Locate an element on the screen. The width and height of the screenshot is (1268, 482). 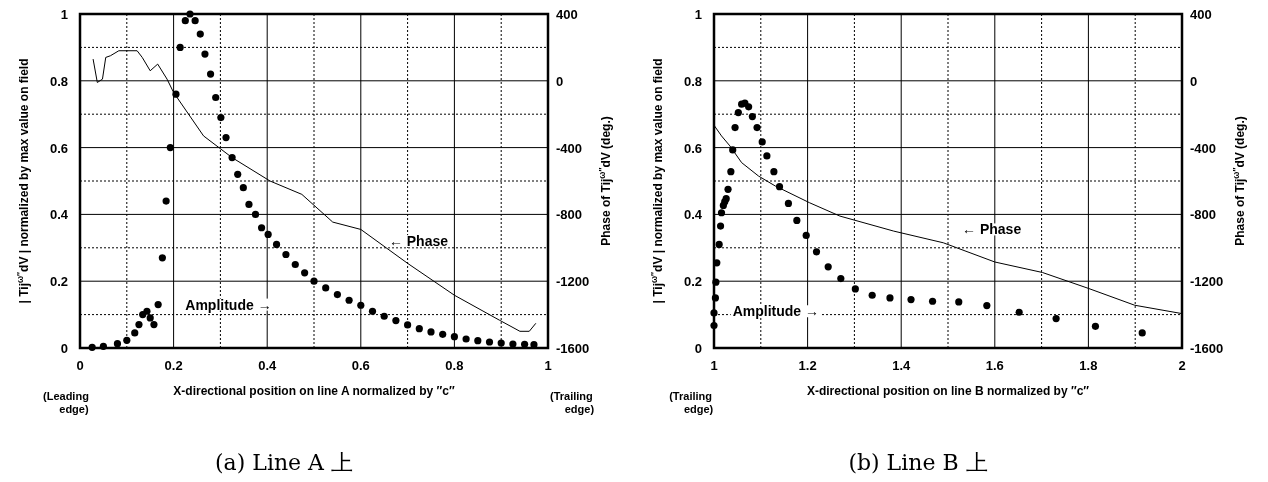
x-axis-title: X-directional position on line B normalized by ″c″ is located at coordinates (948, 391).